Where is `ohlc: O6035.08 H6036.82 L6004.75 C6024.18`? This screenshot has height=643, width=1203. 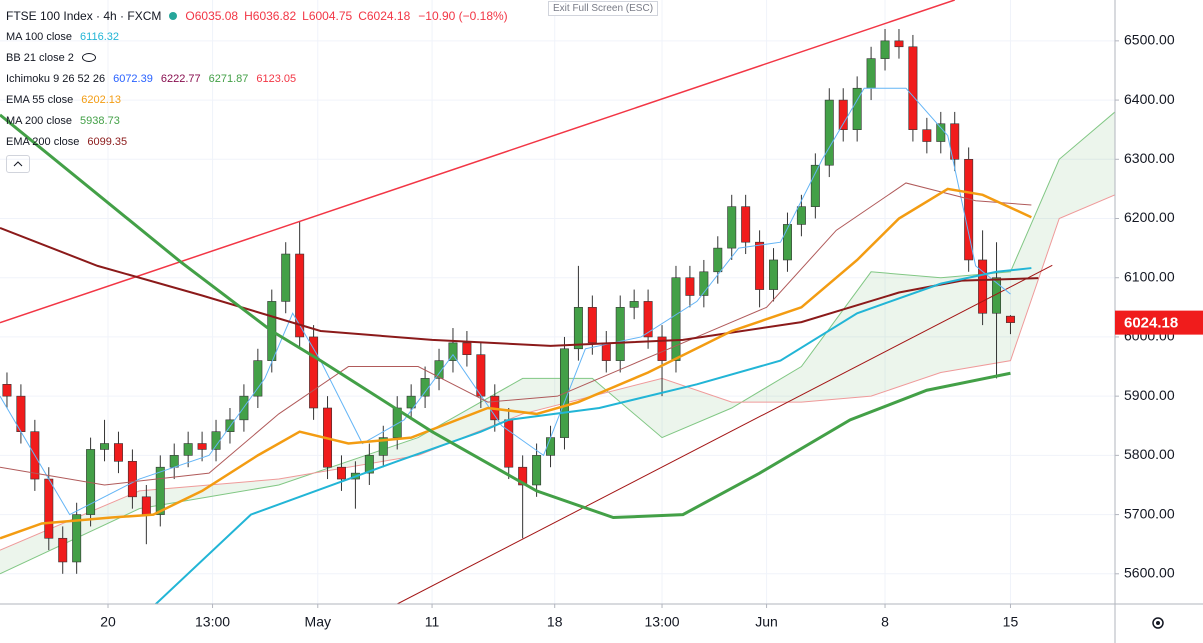
ohlc: O6035.08 H6036.82 L6004.75 C6024.18 is located at coordinates (297, 16).